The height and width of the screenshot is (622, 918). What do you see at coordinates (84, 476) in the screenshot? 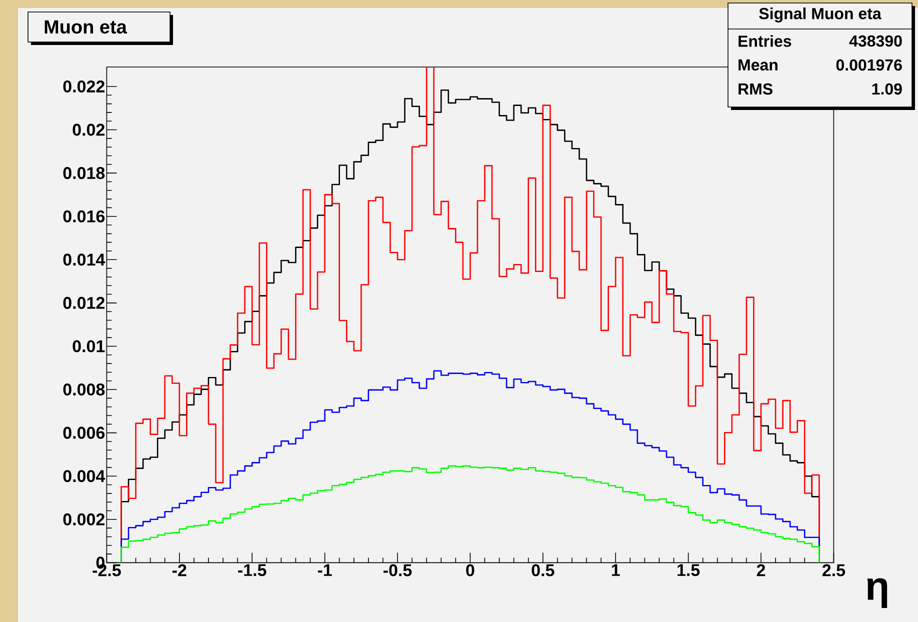
I see `y-tick-label: 0.004` at bounding box center [84, 476].